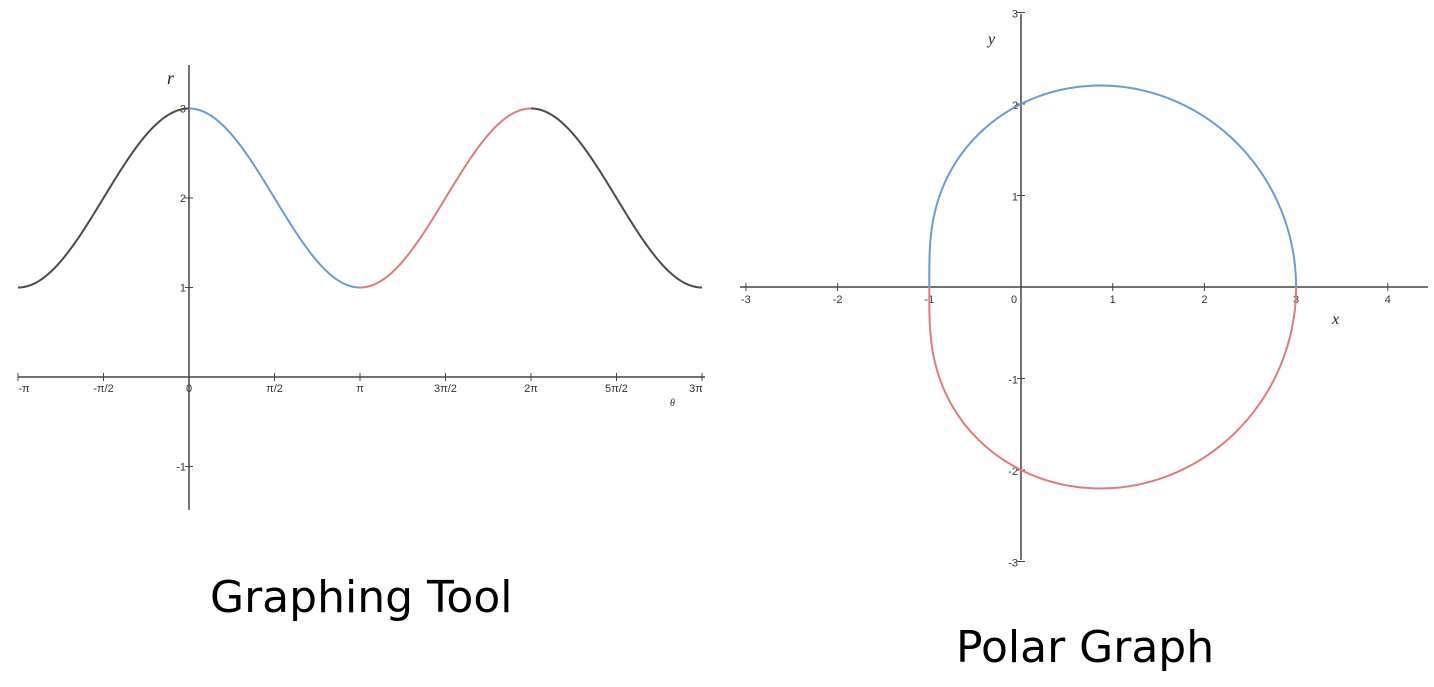 The image size is (1434, 687). What do you see at coordinates (1204, 300) in the screenshot?
I see `x-tick-label: 2` at bounding box center [1204, 300].